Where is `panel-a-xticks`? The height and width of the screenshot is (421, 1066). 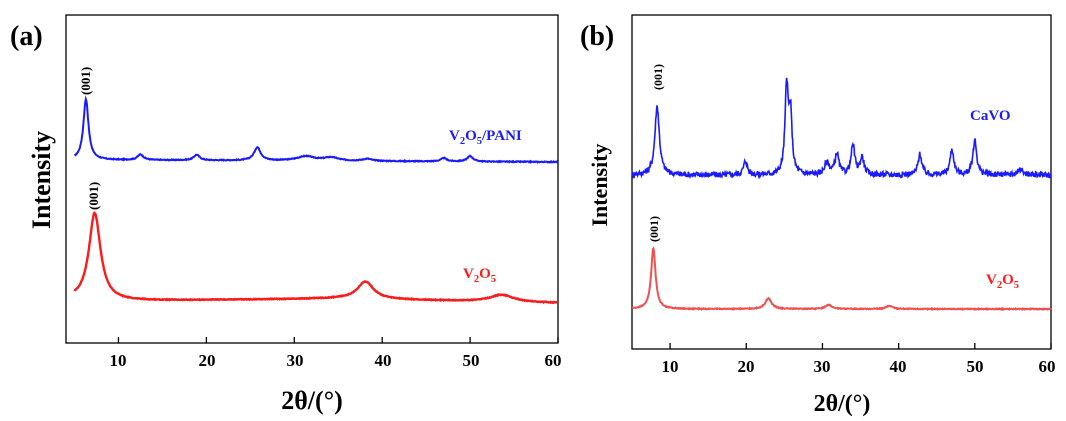 panel-a-xticks is located at coordinates (338, 340).